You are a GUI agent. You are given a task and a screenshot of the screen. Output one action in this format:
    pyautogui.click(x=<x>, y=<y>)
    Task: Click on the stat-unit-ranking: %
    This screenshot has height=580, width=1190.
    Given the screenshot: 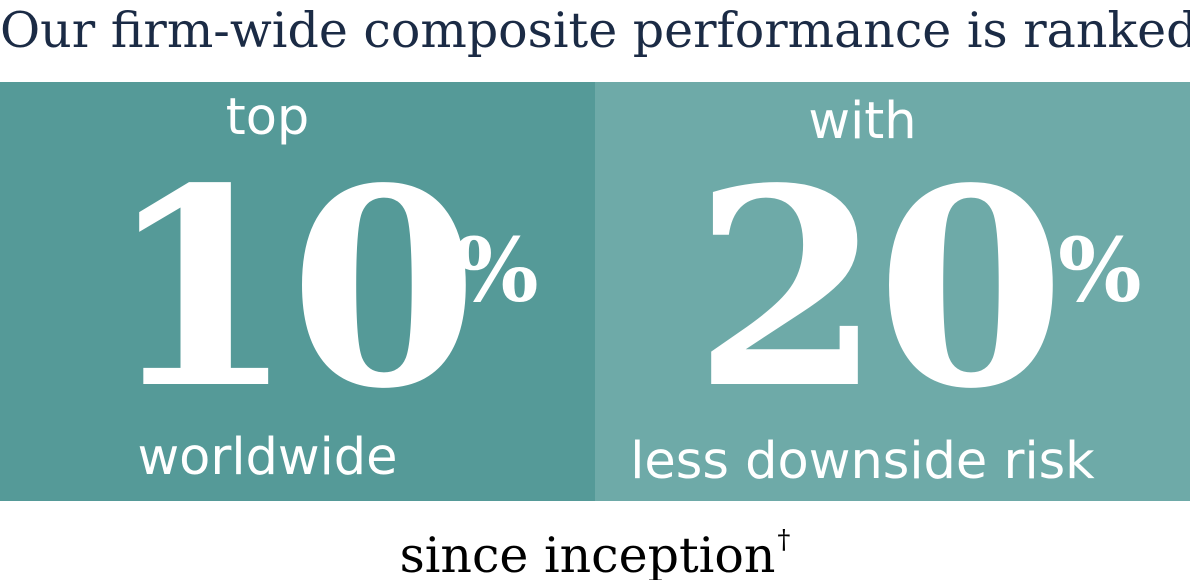 What is the action you would take?
    pyautogui.click(x=497, y=270)
    